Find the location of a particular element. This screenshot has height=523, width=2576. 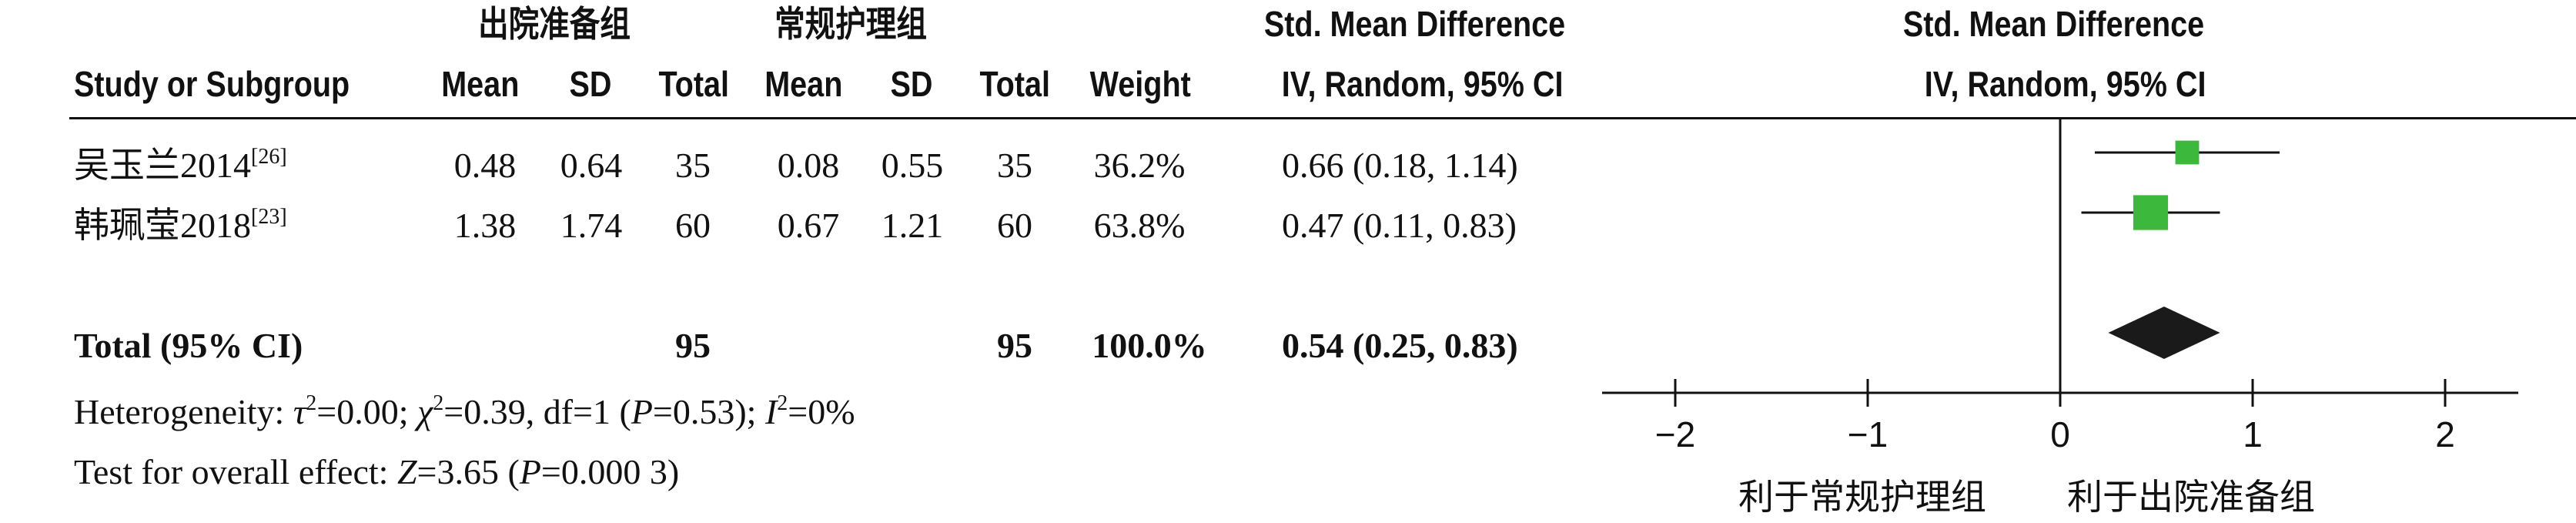

x-axis-tick-label: −2 is located at coordinates (1675, 434).